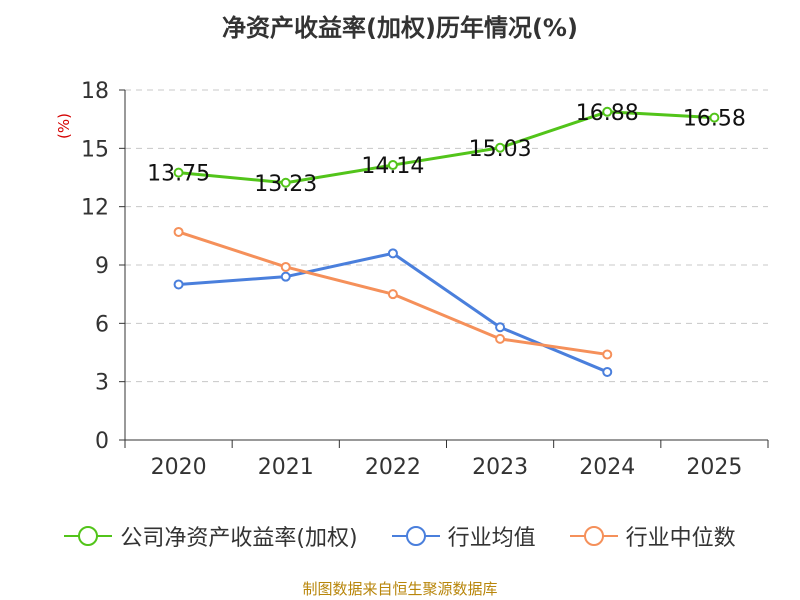 The image size is (800, 600). What do you see at coordinates (95, 208) in the screenshot?
I see `y-tick-label: 12` at bounding box center [95, 208].